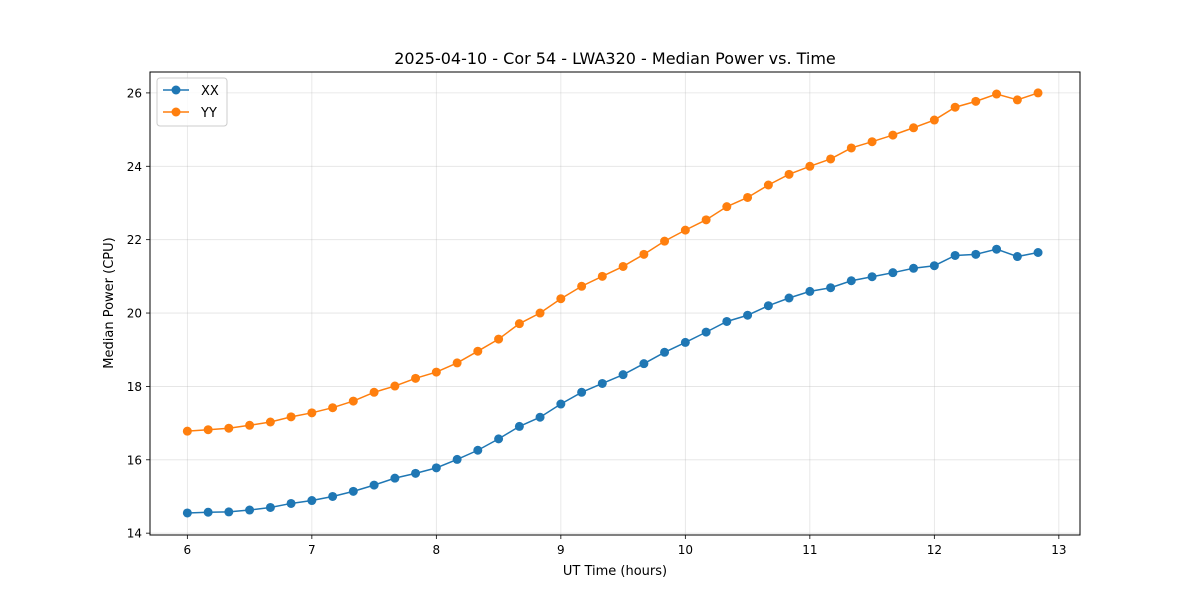  I want to click on x-tick-label: 10, so click(685, 550).